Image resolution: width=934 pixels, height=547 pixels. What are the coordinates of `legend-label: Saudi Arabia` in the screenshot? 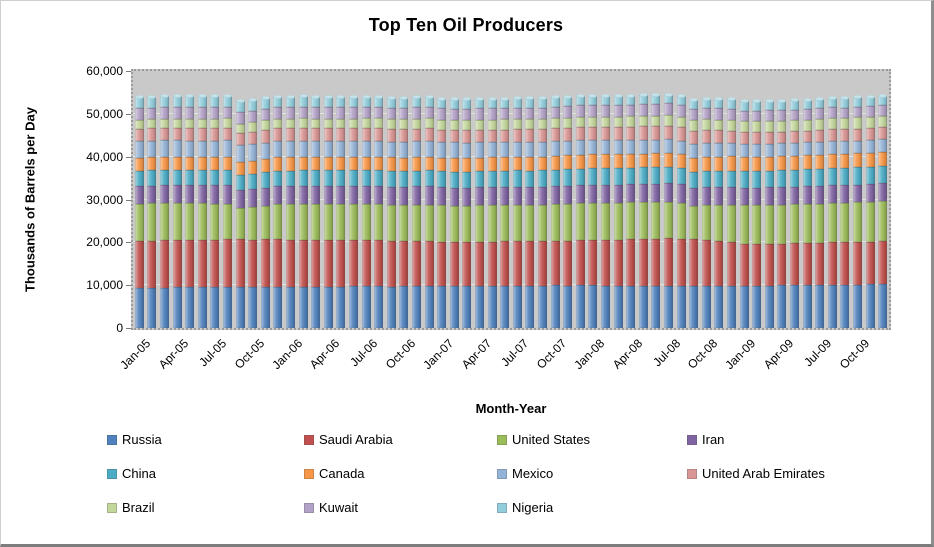 It's located at (356, 439).